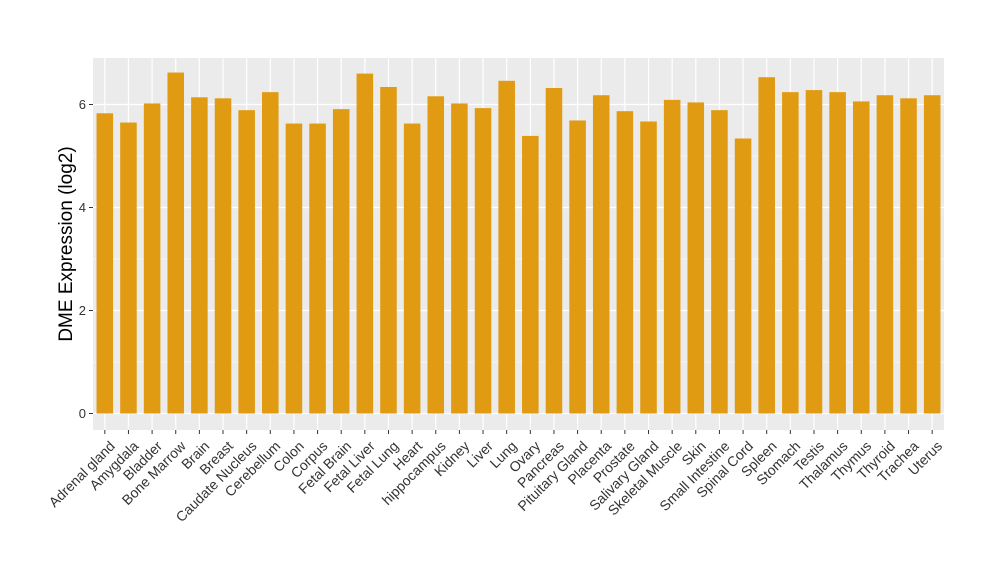 The height and width of the screenshot is (580, 1000). I want to click on y-axis-title: DME Expression (log2), so click(66, 243).